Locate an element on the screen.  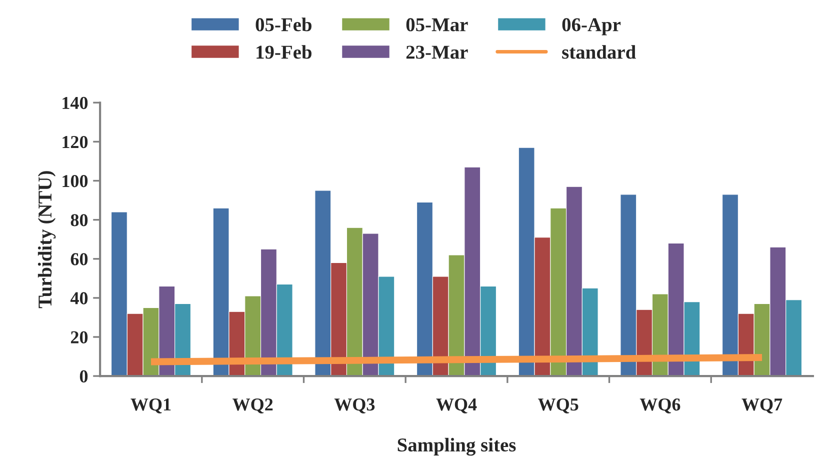
x-axis-title: Sampling sites is located at coordinates (457, 447).